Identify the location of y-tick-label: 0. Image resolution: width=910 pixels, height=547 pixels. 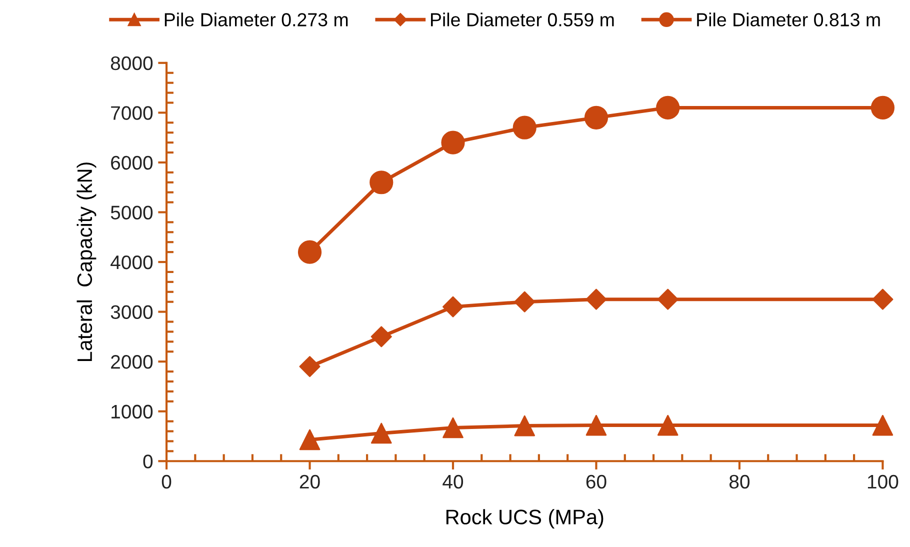
(148, 461).